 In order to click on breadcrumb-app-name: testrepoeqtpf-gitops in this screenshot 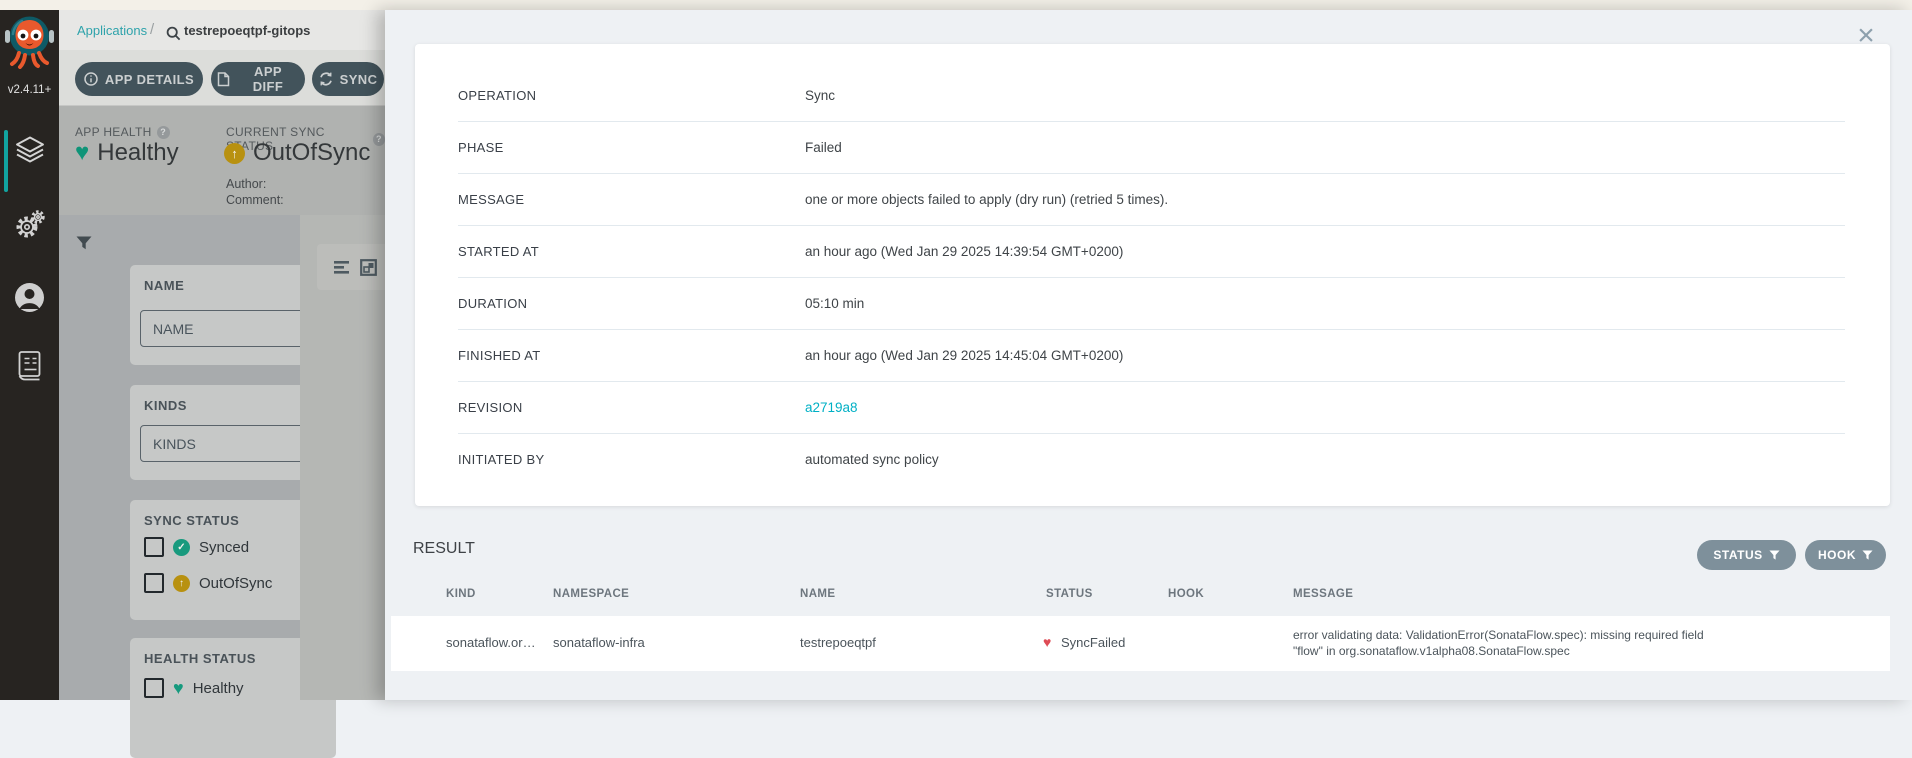, I will do `click(247, 30)`.